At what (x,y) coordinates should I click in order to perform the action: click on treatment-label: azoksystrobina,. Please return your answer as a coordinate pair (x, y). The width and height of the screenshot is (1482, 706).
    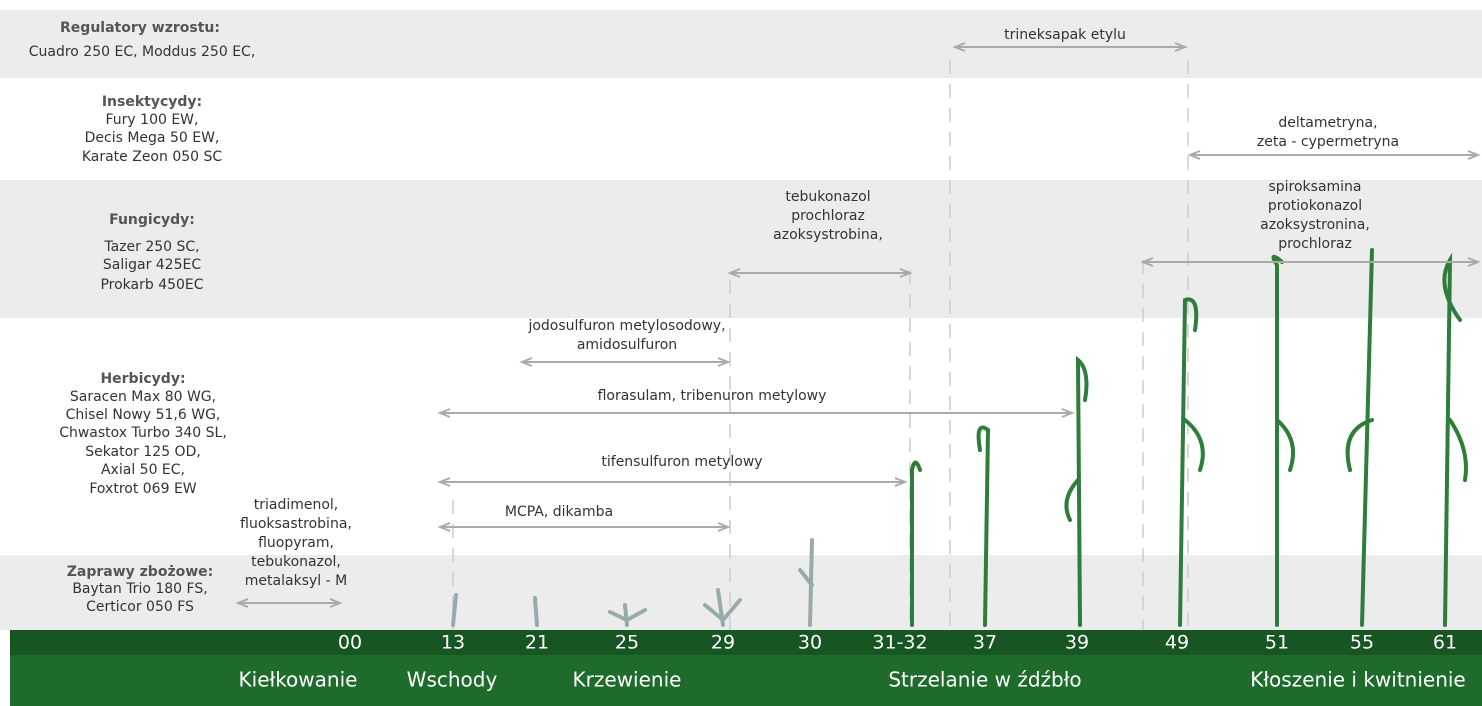
    Looking at the image, I should click on (828, 235).